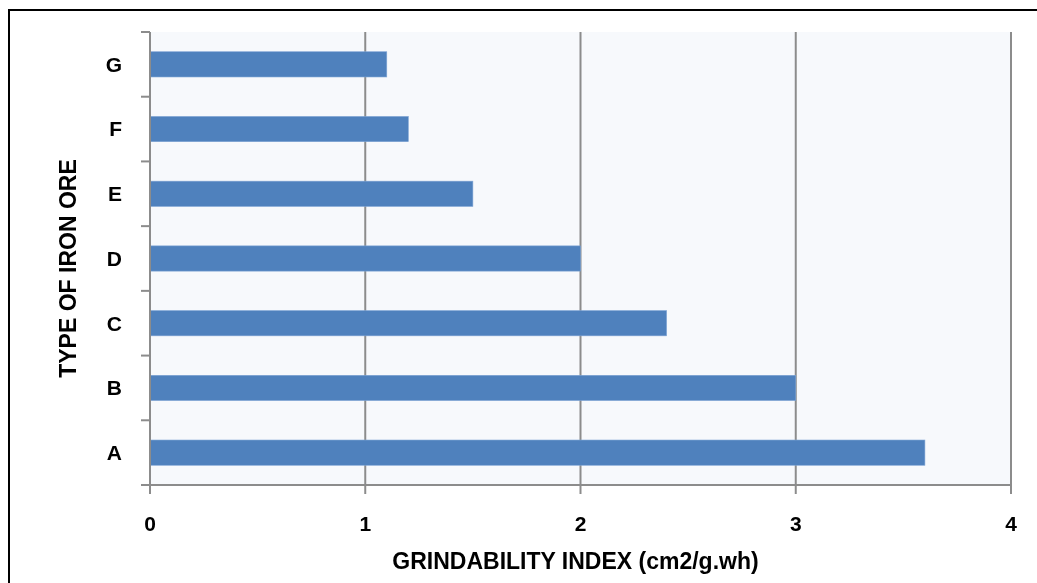 This screenshot has height=583, width=1037. What do you see at coordinates (365, 524) in the screenshot?
I see `x-tick-label: 1` at bounding box center [365, 524].